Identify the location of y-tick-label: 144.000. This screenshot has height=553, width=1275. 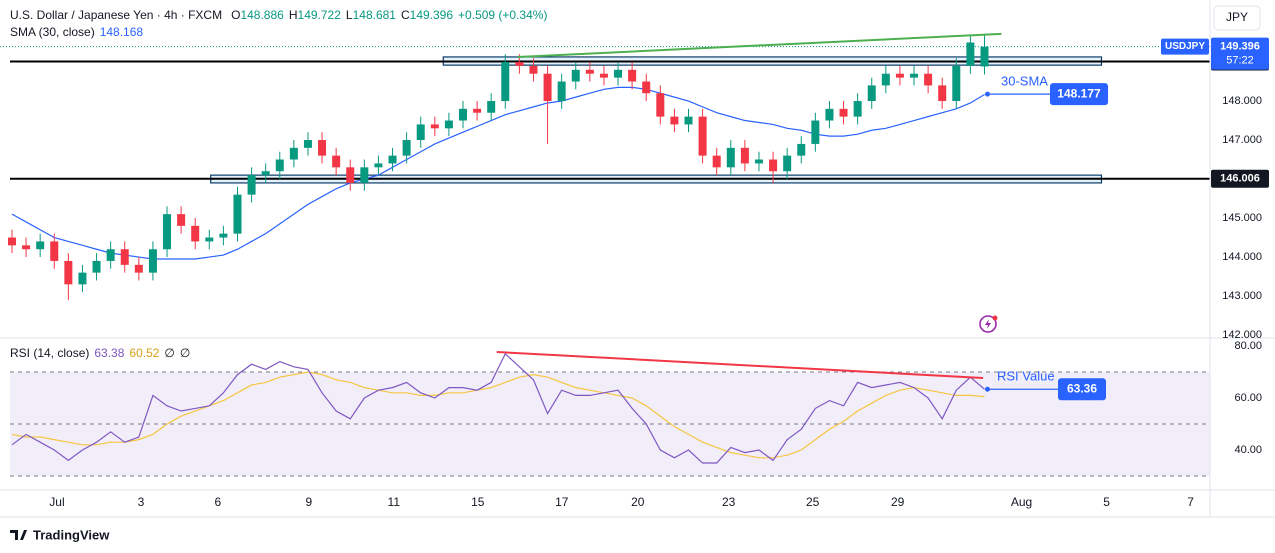
(1242, 257).